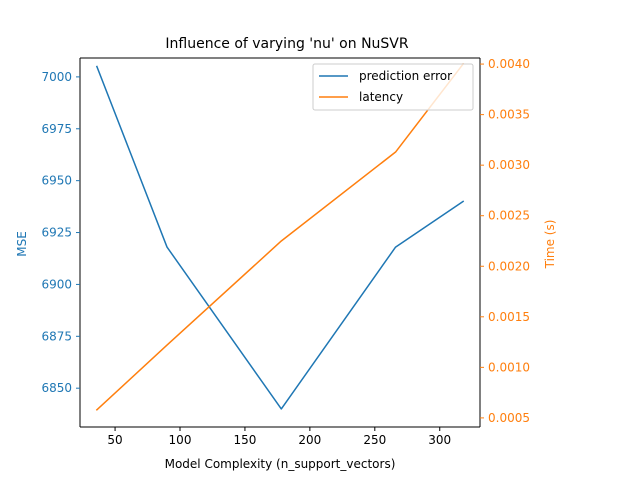  I want to click on y-right-tick-label: 0.0035, so click(509, 115).